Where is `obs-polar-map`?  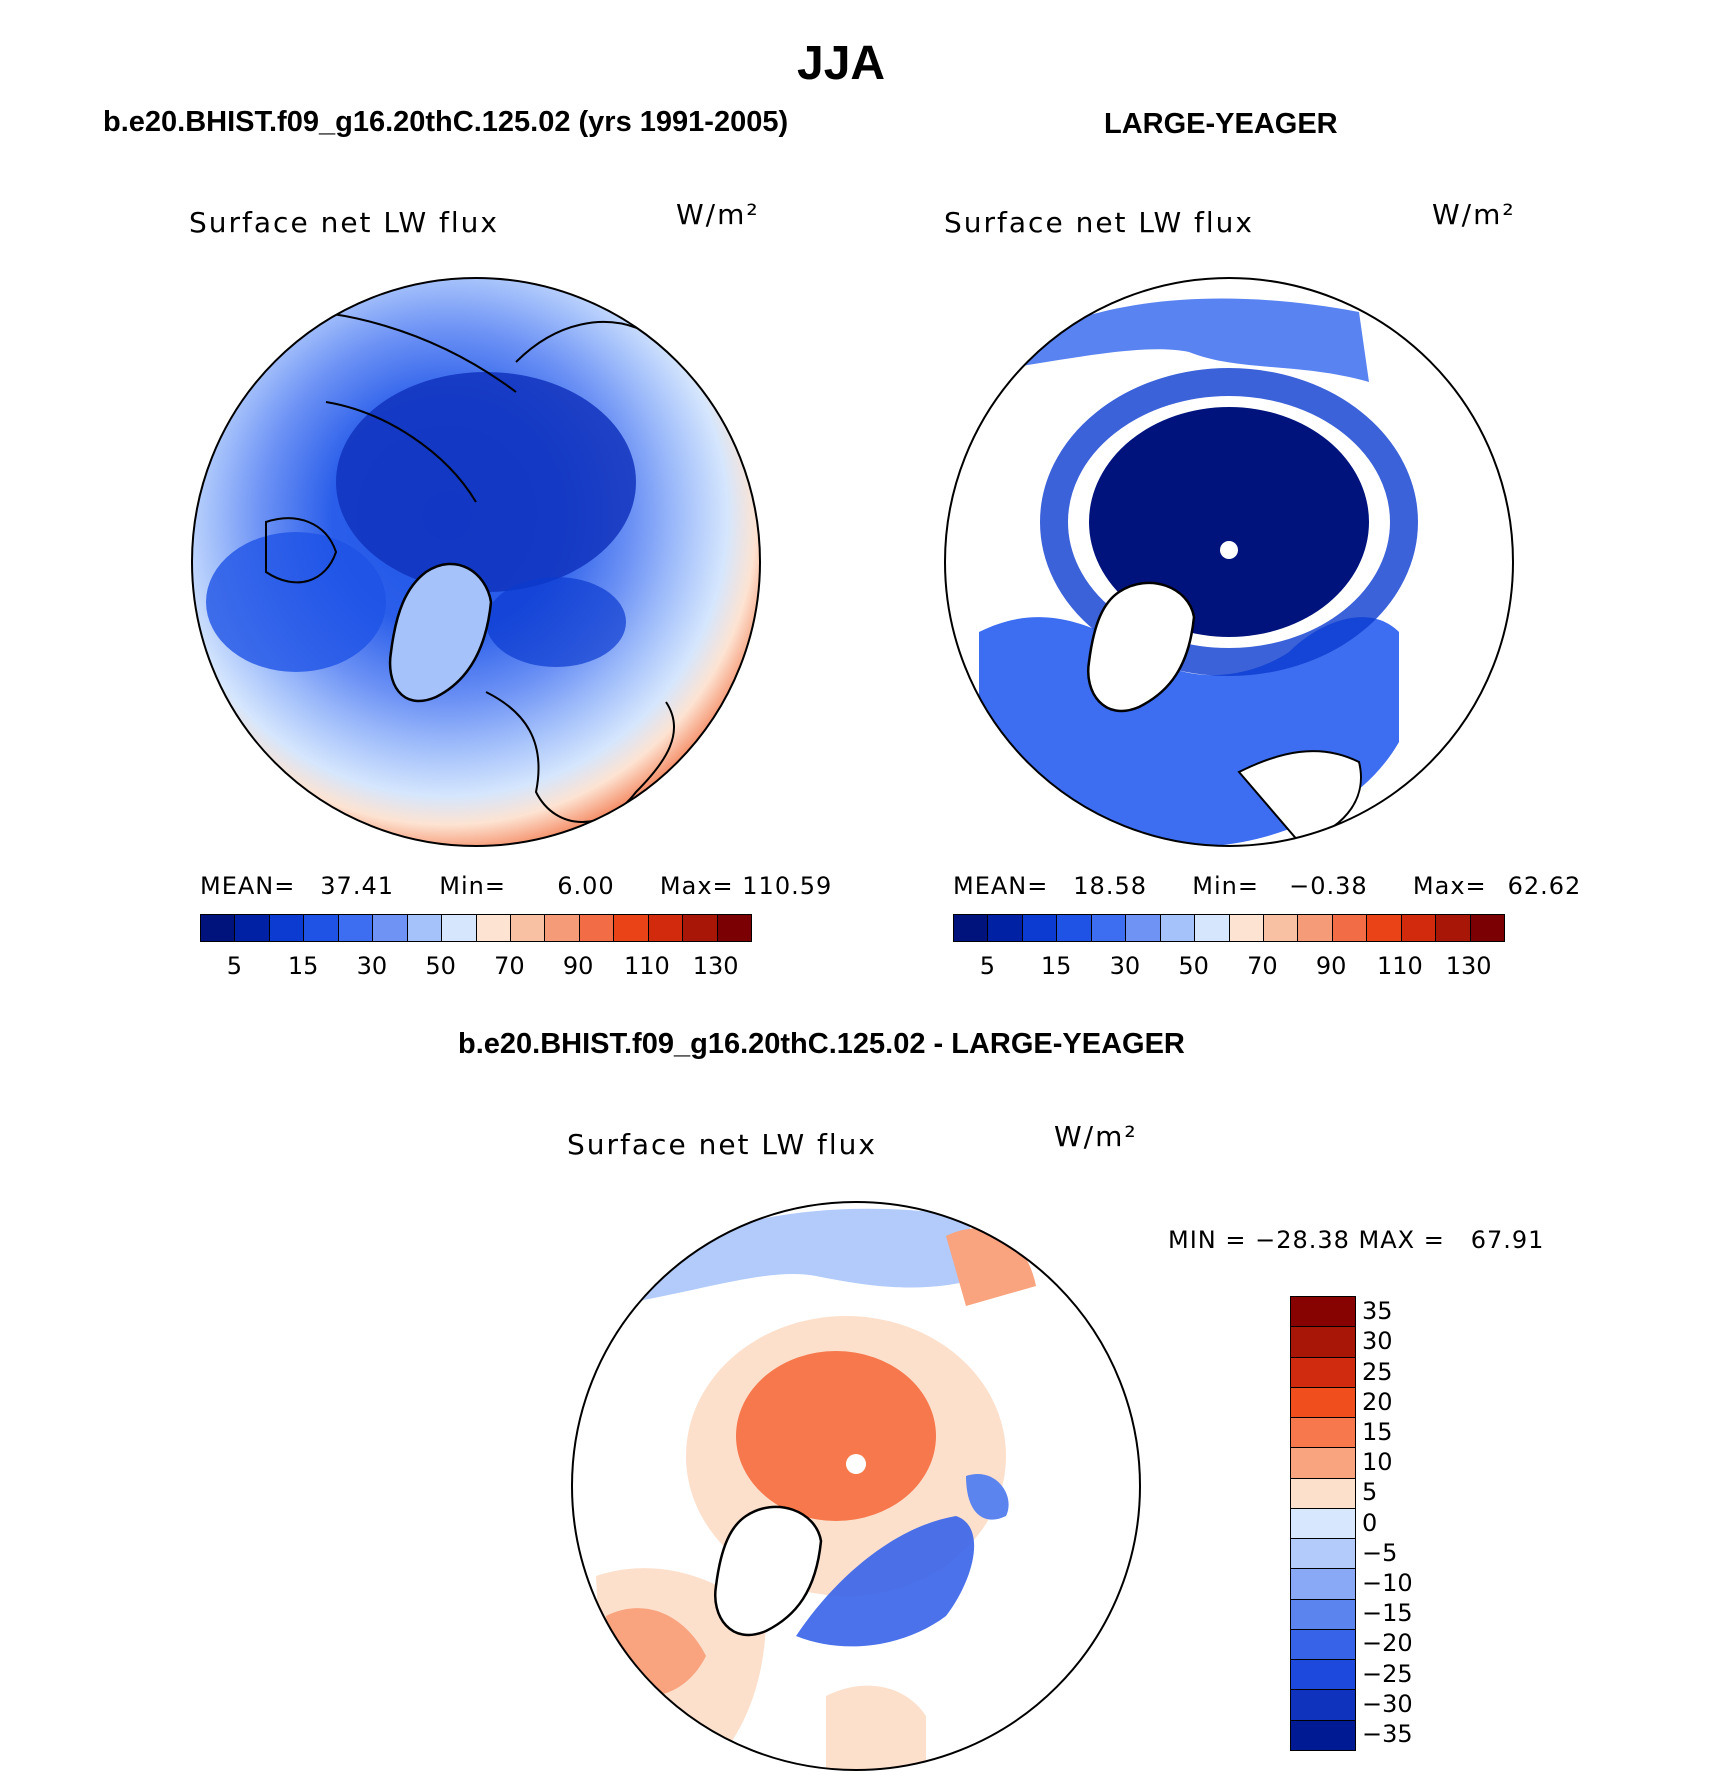 obs-polar-map is located at coordinates (1229, 562).